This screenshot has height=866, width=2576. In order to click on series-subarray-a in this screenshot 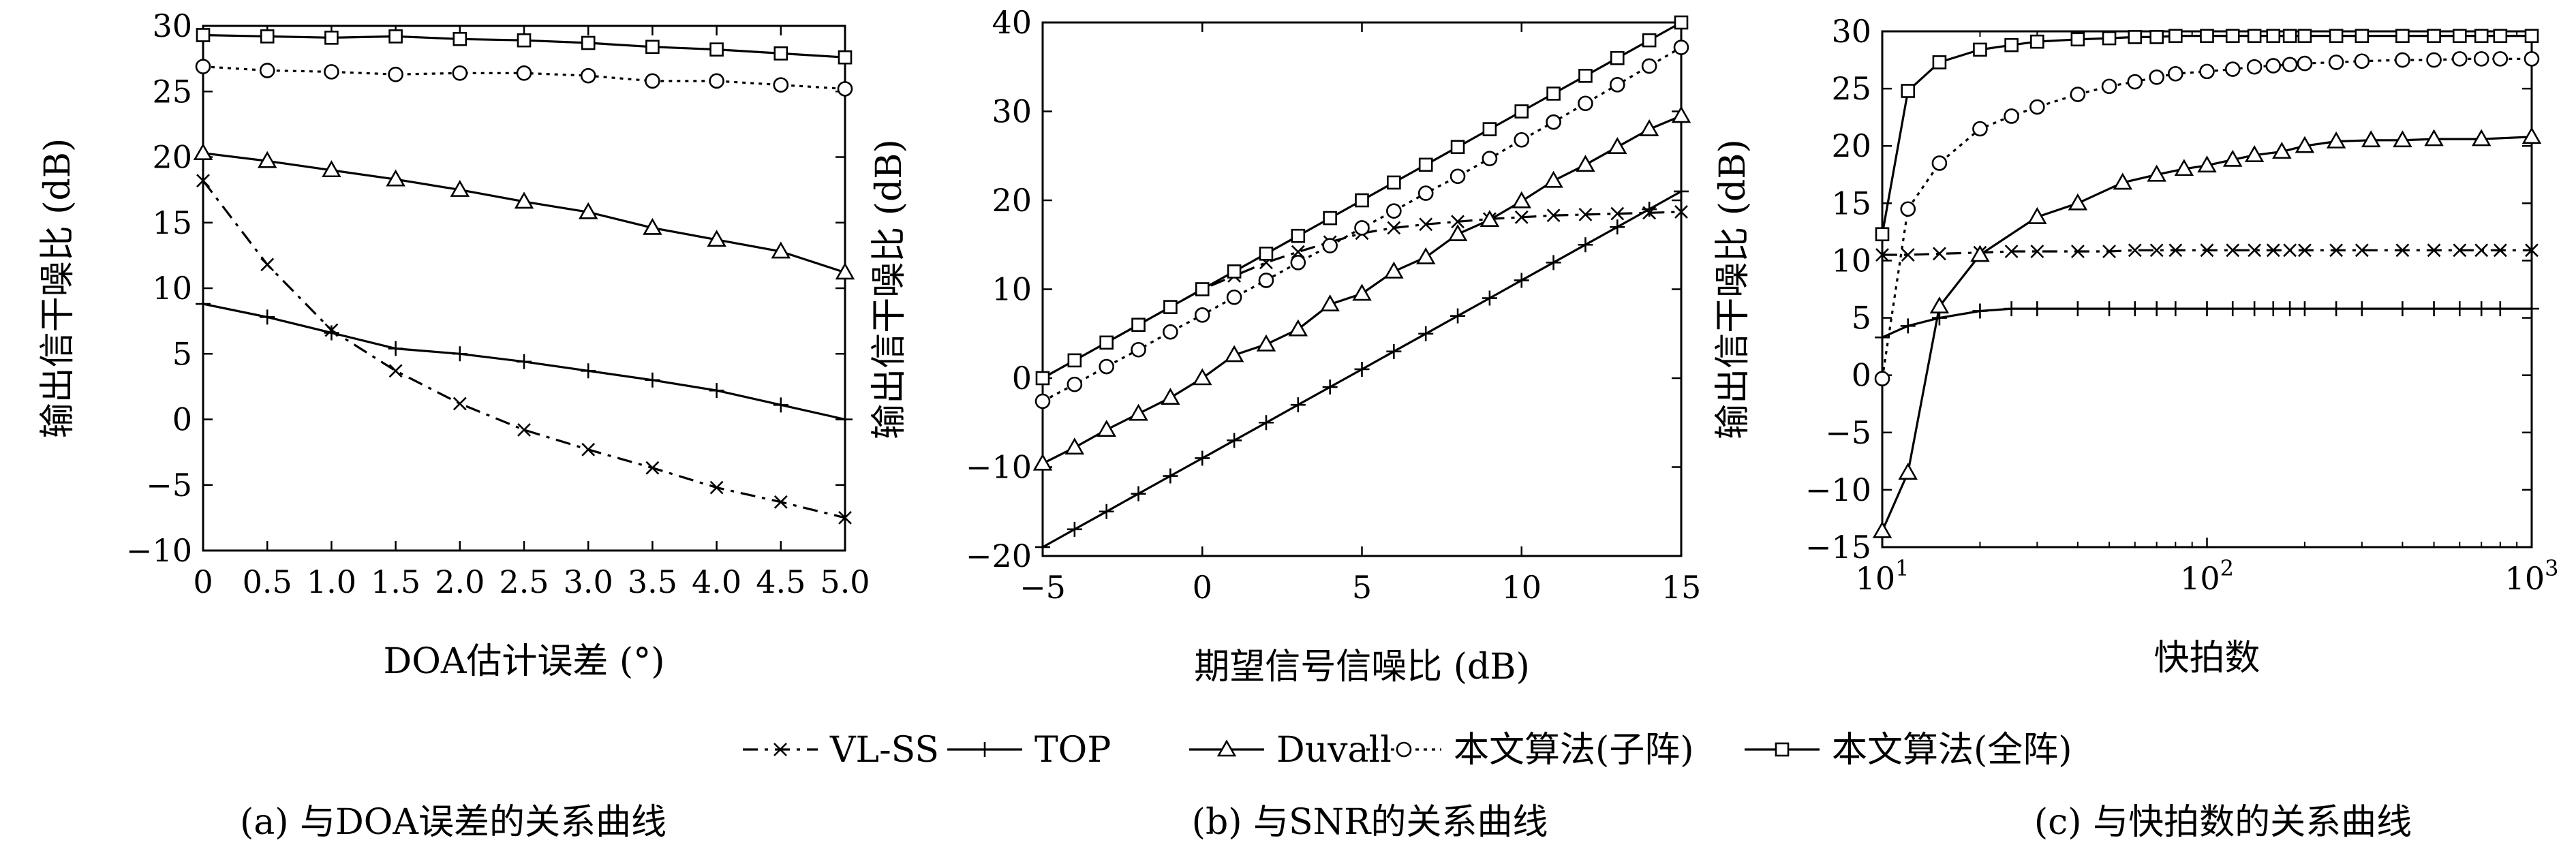, I will do `click(524, 78)`.